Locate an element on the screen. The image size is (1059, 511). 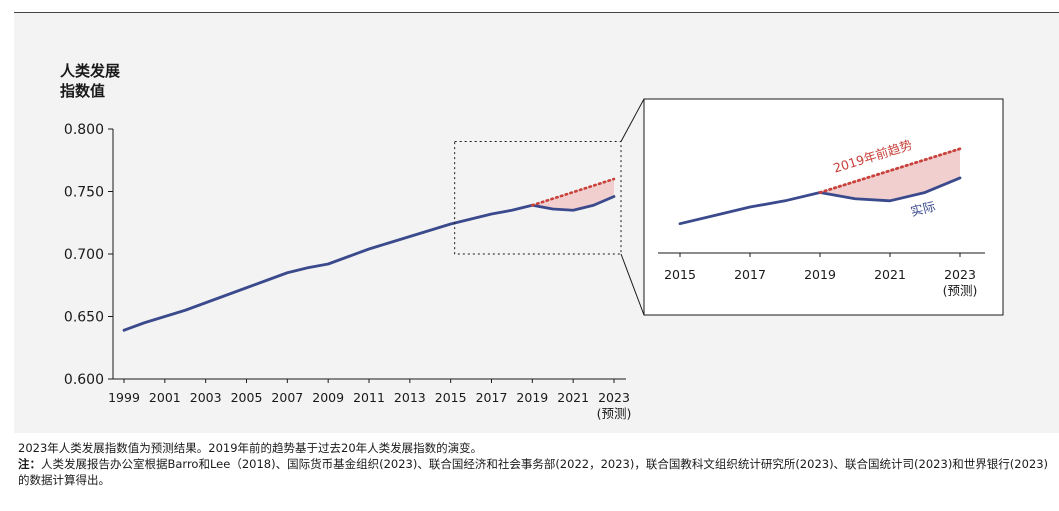
x-tick-label: 2001 is located at coordinates (165, 397).